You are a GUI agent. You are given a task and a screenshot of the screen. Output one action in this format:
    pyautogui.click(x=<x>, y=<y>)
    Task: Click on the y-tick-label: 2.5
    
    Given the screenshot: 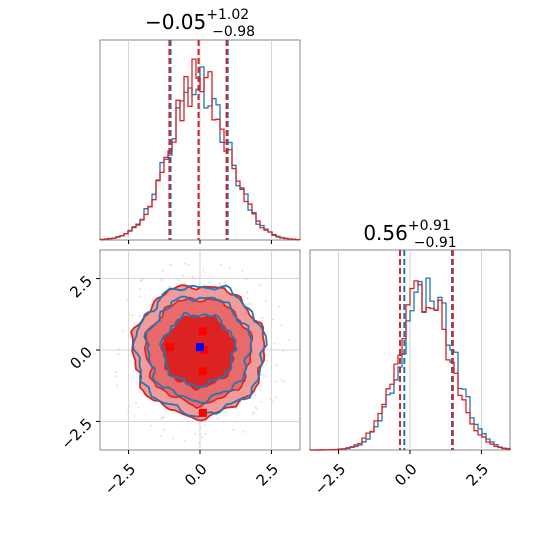 What is the action you would take?
    pyautogui.click(x=81, y=287)
    